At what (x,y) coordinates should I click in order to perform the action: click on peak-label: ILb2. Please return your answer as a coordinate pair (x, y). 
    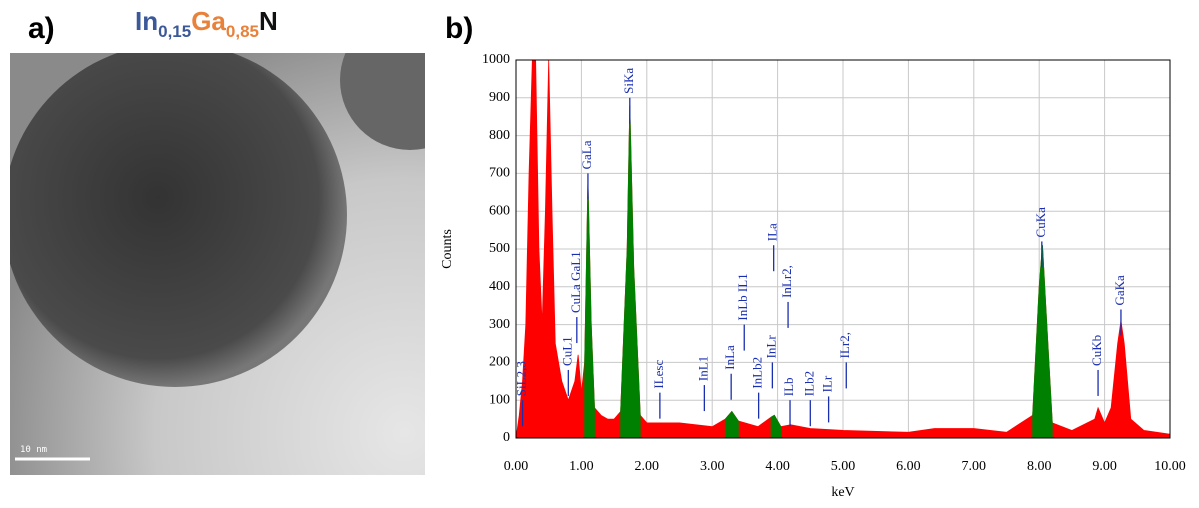
    Looking at the image, I should click on (808, 383).